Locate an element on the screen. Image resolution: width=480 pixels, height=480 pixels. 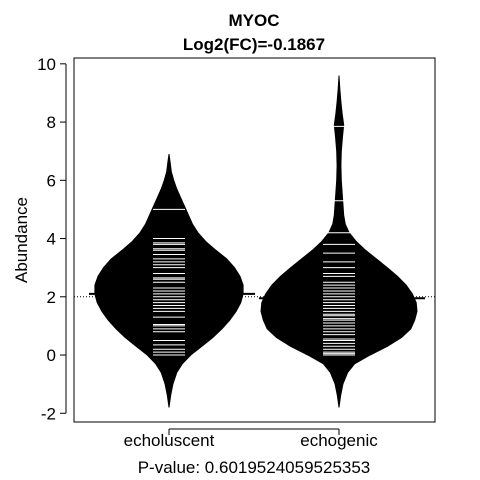
y-axis-label: Abundance is located at coordinates (21, 240).